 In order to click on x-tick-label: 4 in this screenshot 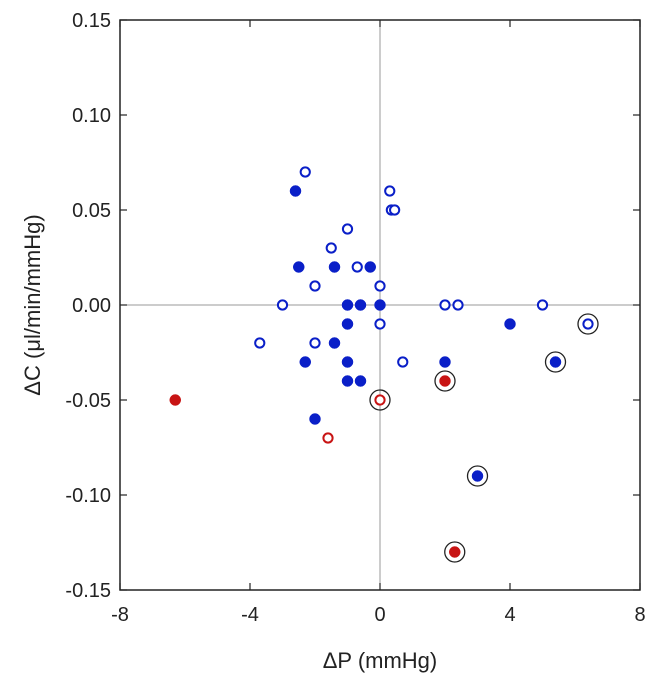, I will do `click(509, 615)`.